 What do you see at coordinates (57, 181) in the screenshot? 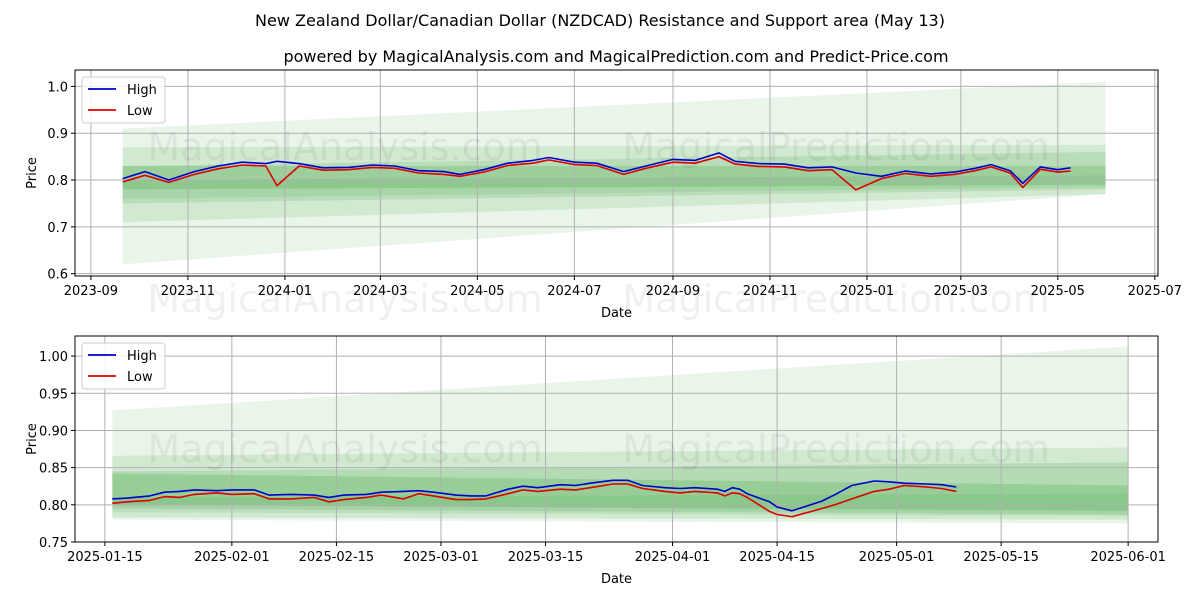
I see `y-tick-label: 0.8` at bounding box center [57, 181].